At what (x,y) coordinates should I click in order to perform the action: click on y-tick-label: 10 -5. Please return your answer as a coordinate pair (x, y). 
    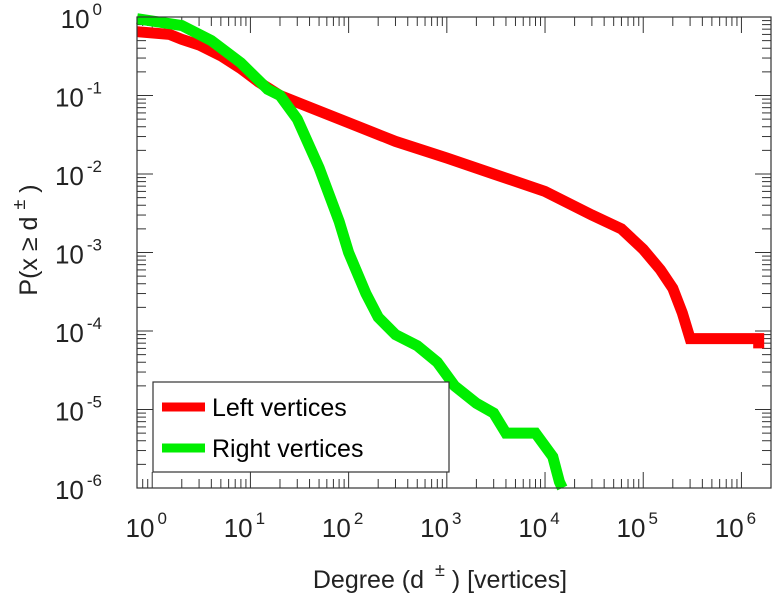
    Looking at the image, I should click on (78, 410).